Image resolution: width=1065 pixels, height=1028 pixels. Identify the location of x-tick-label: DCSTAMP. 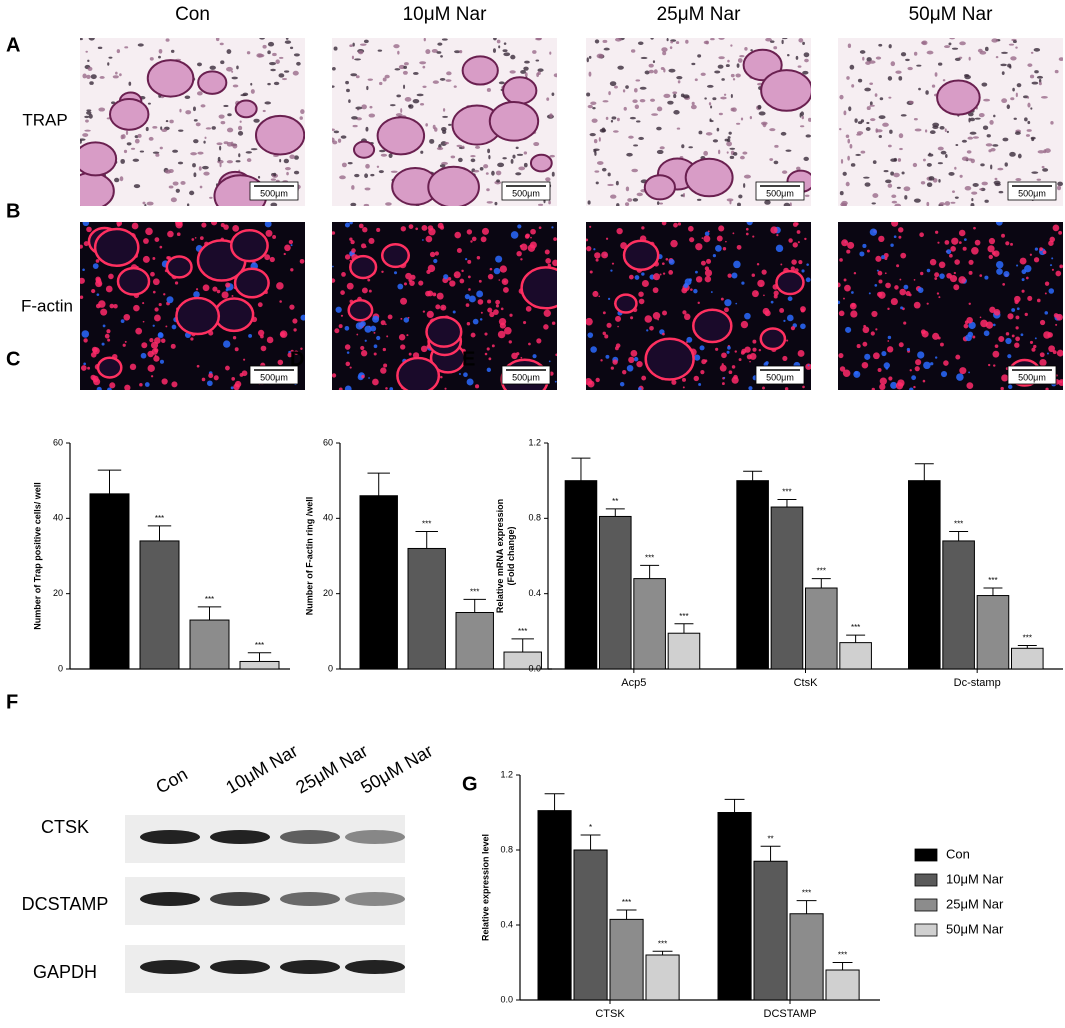
(790, 1014).